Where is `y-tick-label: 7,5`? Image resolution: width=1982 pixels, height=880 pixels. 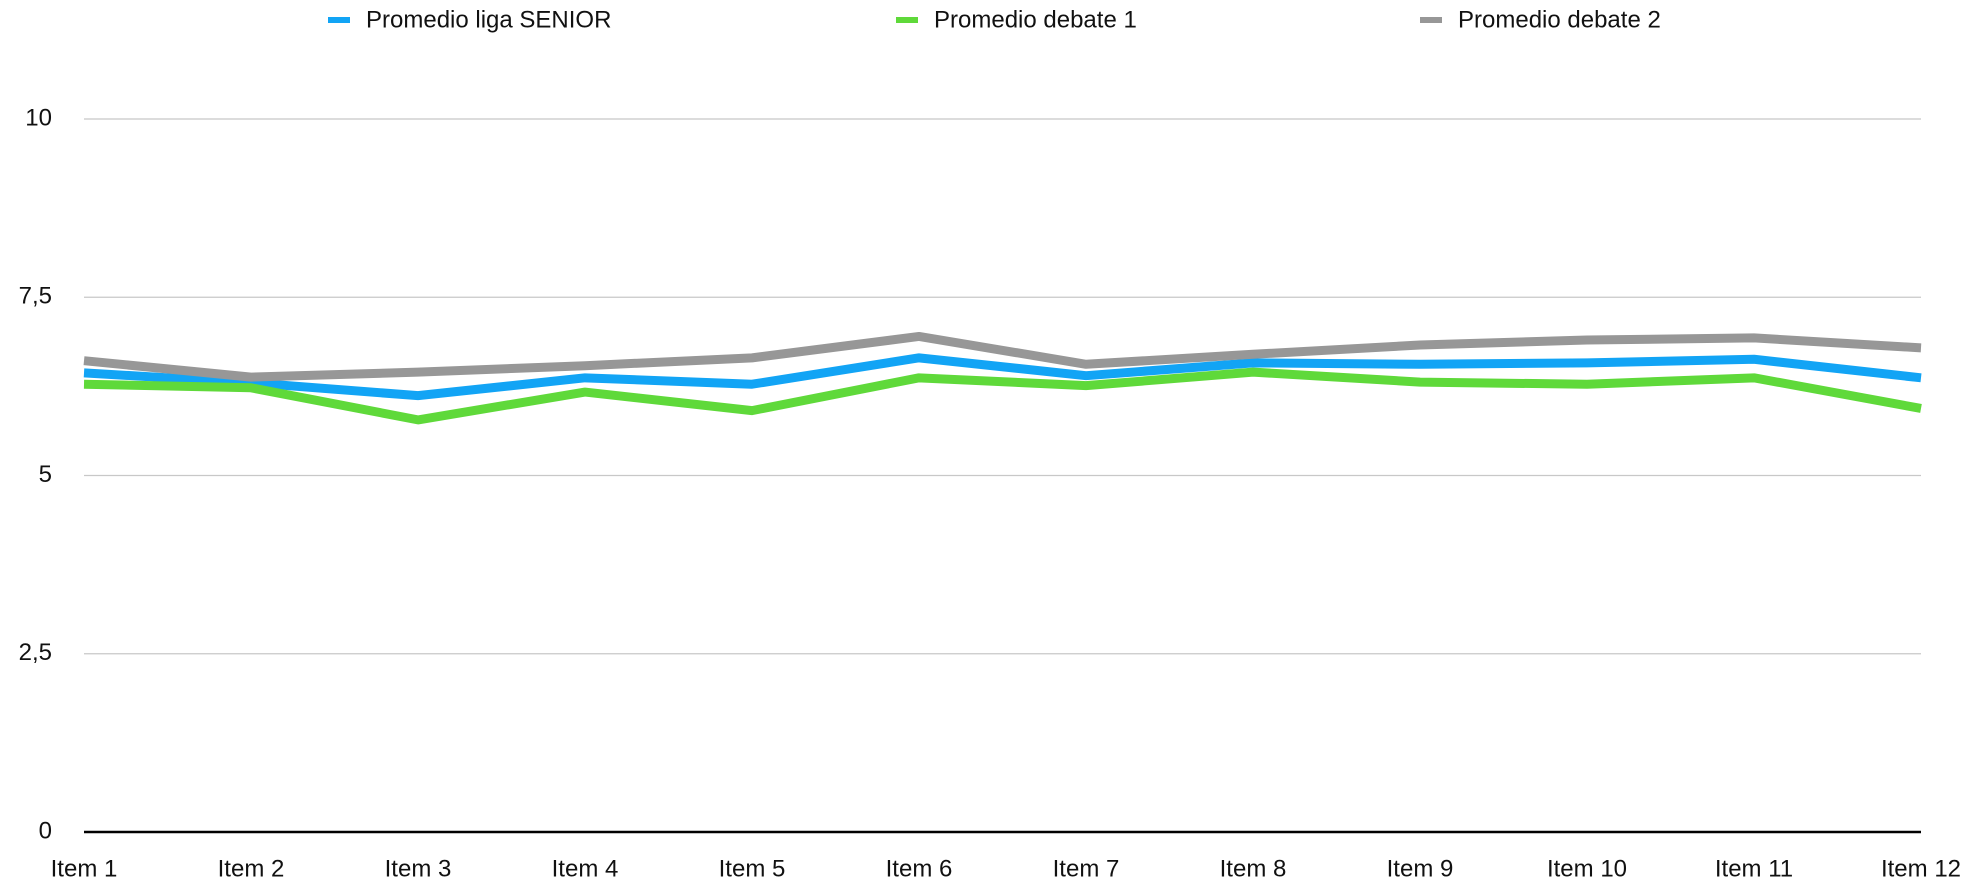 y-tick-label: 7,5 is located at coordinates (35, 296).